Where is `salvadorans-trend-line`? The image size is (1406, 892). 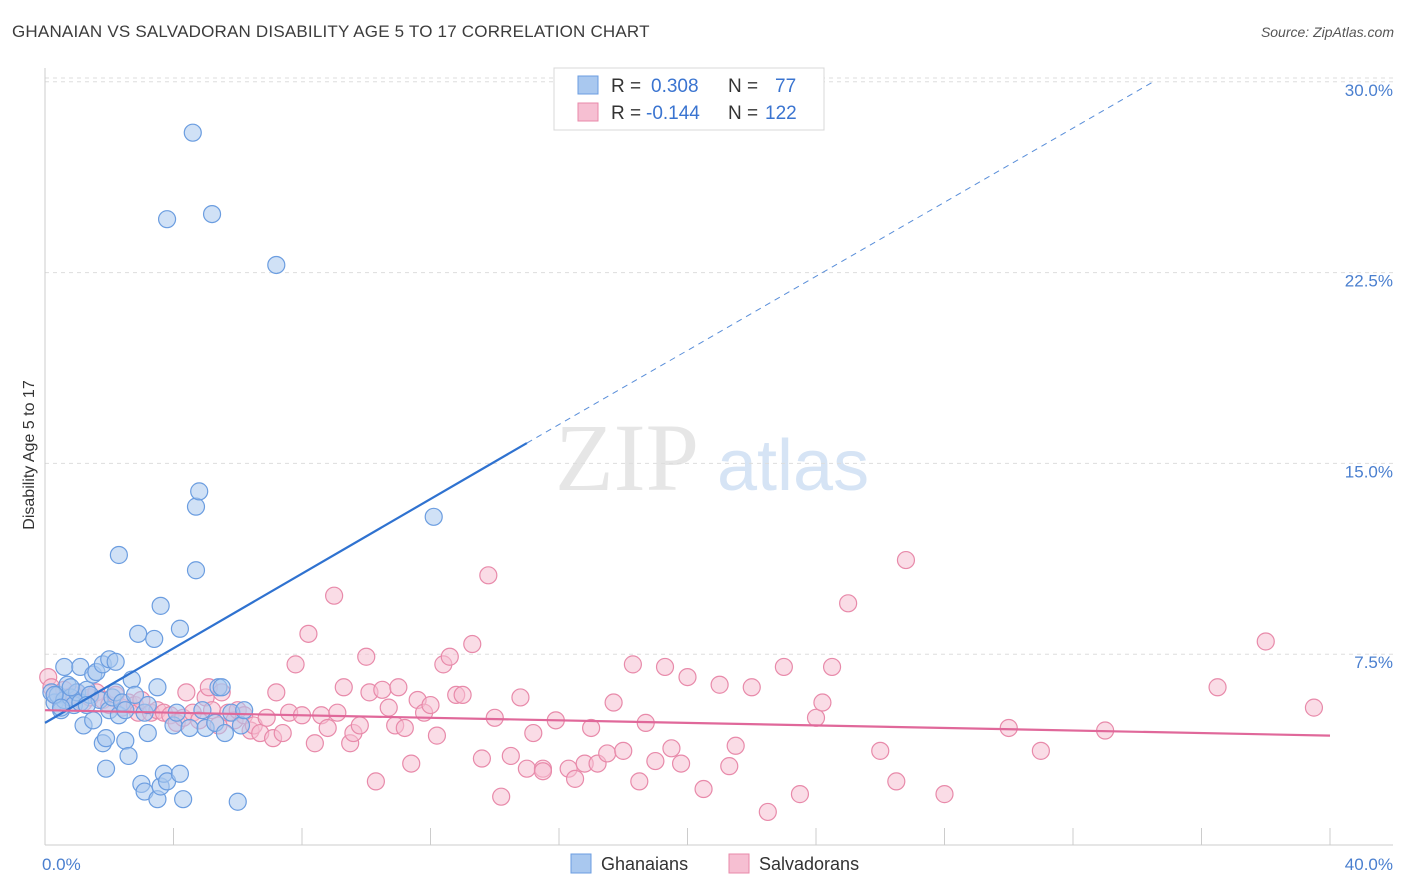
salvadorans-trend-line is located at coordinates (687, 723).